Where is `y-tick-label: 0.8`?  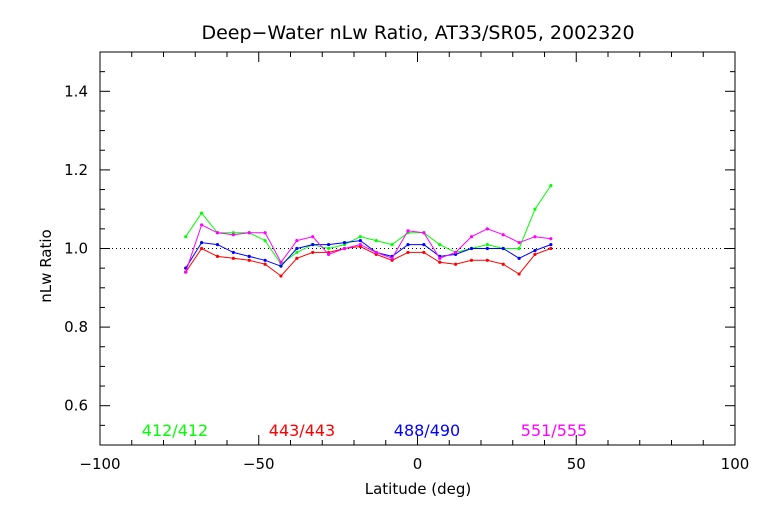 y-tick-label: 0.8 is located at coordinates (76, 327).